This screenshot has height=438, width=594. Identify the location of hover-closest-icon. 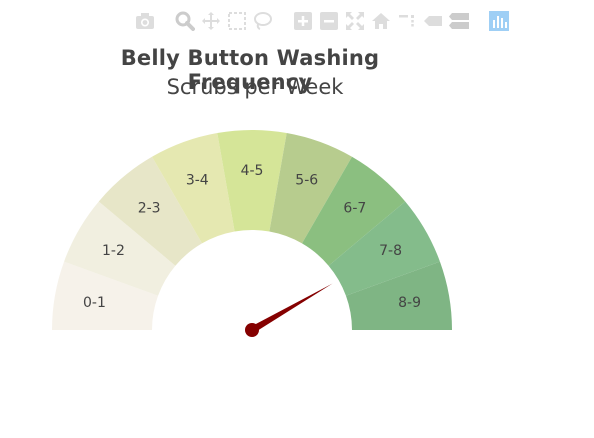
(433, 21).